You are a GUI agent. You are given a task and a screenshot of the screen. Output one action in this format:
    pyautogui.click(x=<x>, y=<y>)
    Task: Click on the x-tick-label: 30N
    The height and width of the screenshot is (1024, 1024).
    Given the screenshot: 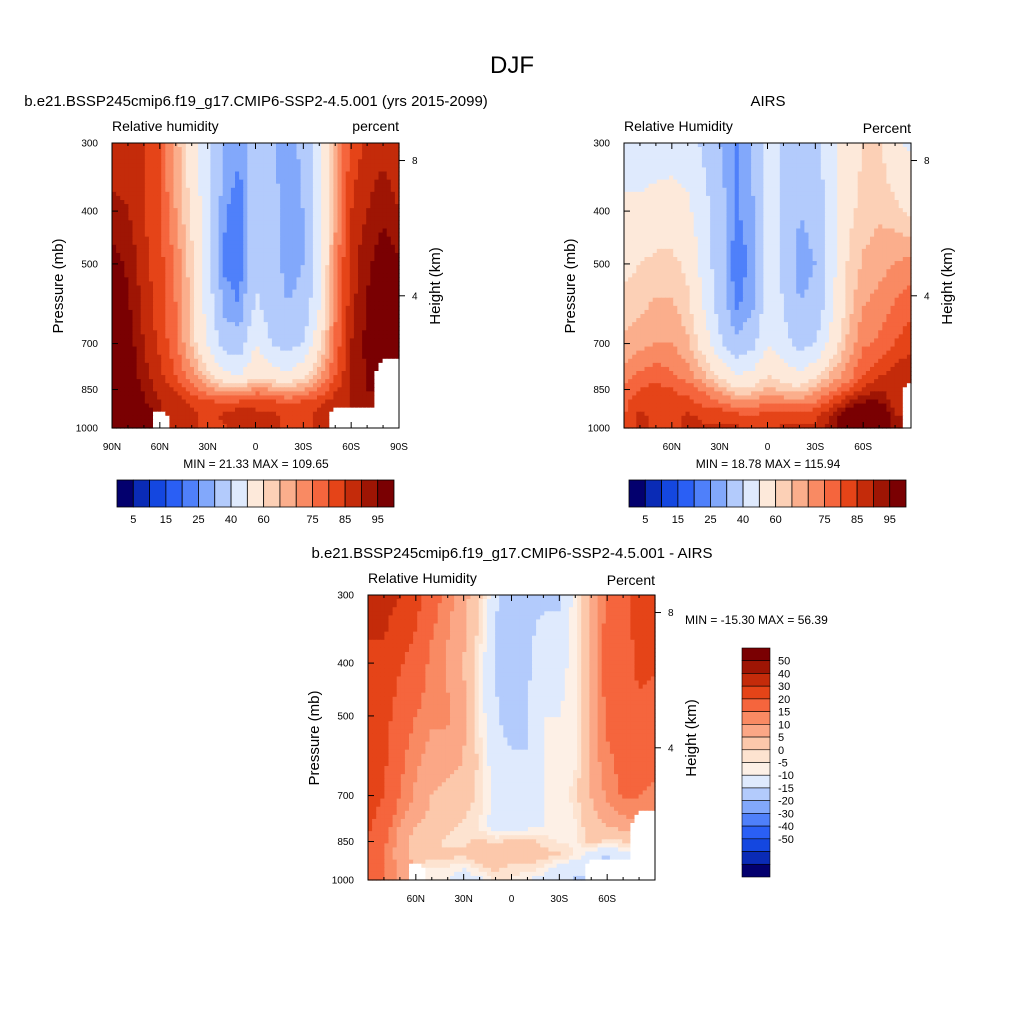 What is the action you would take?
    pyautogui.click(x=207, y=447)
    